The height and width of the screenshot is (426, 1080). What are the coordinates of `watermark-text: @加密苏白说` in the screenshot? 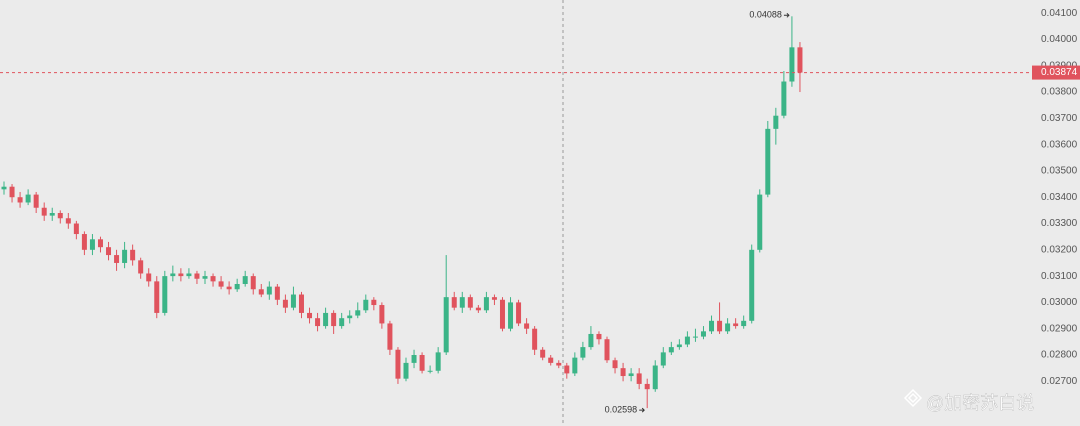 It's located at (980, 403).